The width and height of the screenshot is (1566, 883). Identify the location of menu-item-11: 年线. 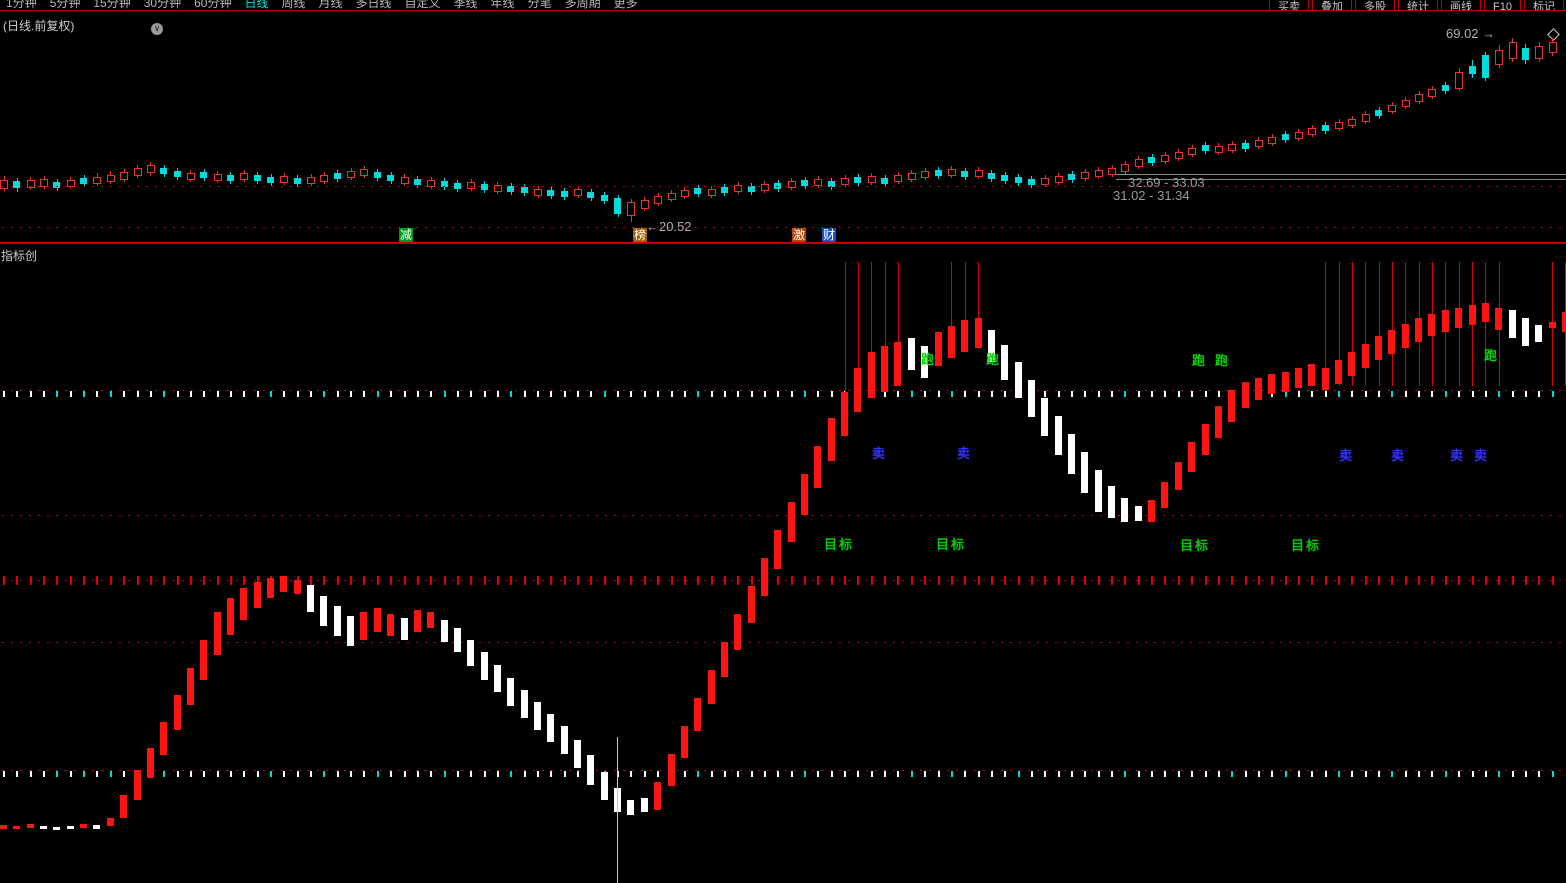
(502, 5).